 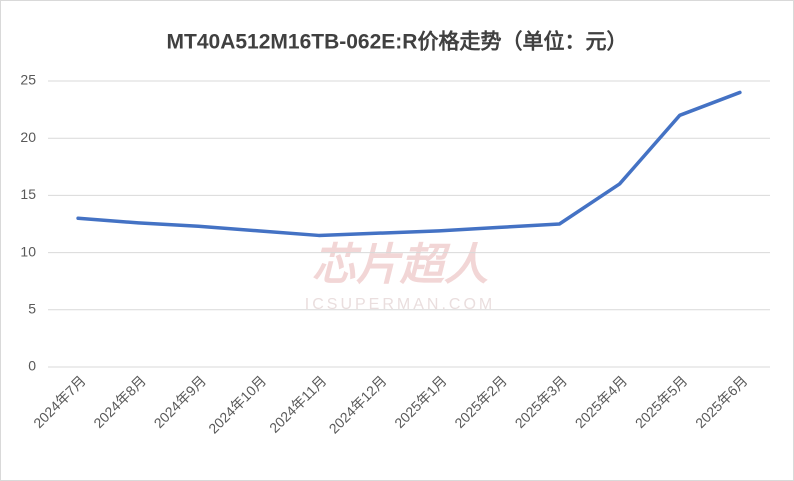 I want to click on y-tick-label: 20, so click(x=28, y=137).